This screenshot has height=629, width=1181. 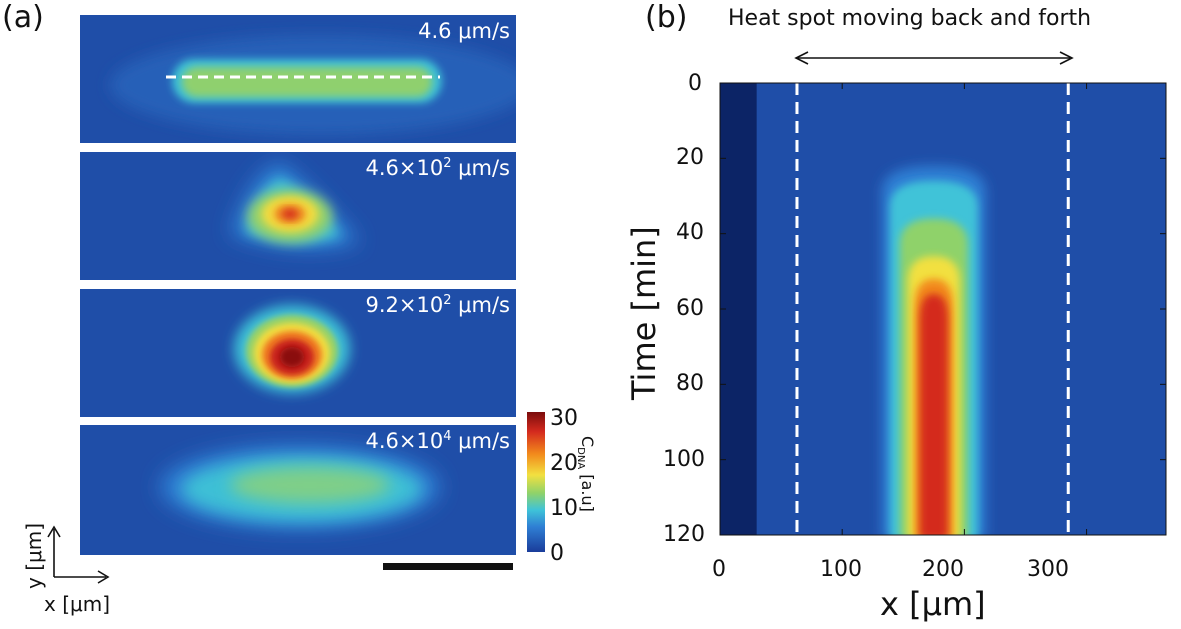 I want to click on y-axis-label-b: Time [min], so click(x=644, y=313).